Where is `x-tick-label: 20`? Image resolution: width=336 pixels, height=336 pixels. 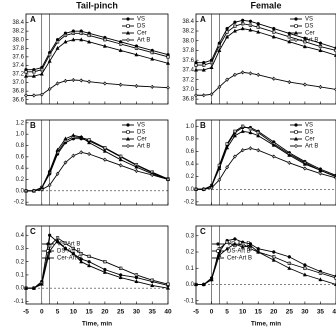 x-tick-label: 20 is located at coordinates (105, 312).